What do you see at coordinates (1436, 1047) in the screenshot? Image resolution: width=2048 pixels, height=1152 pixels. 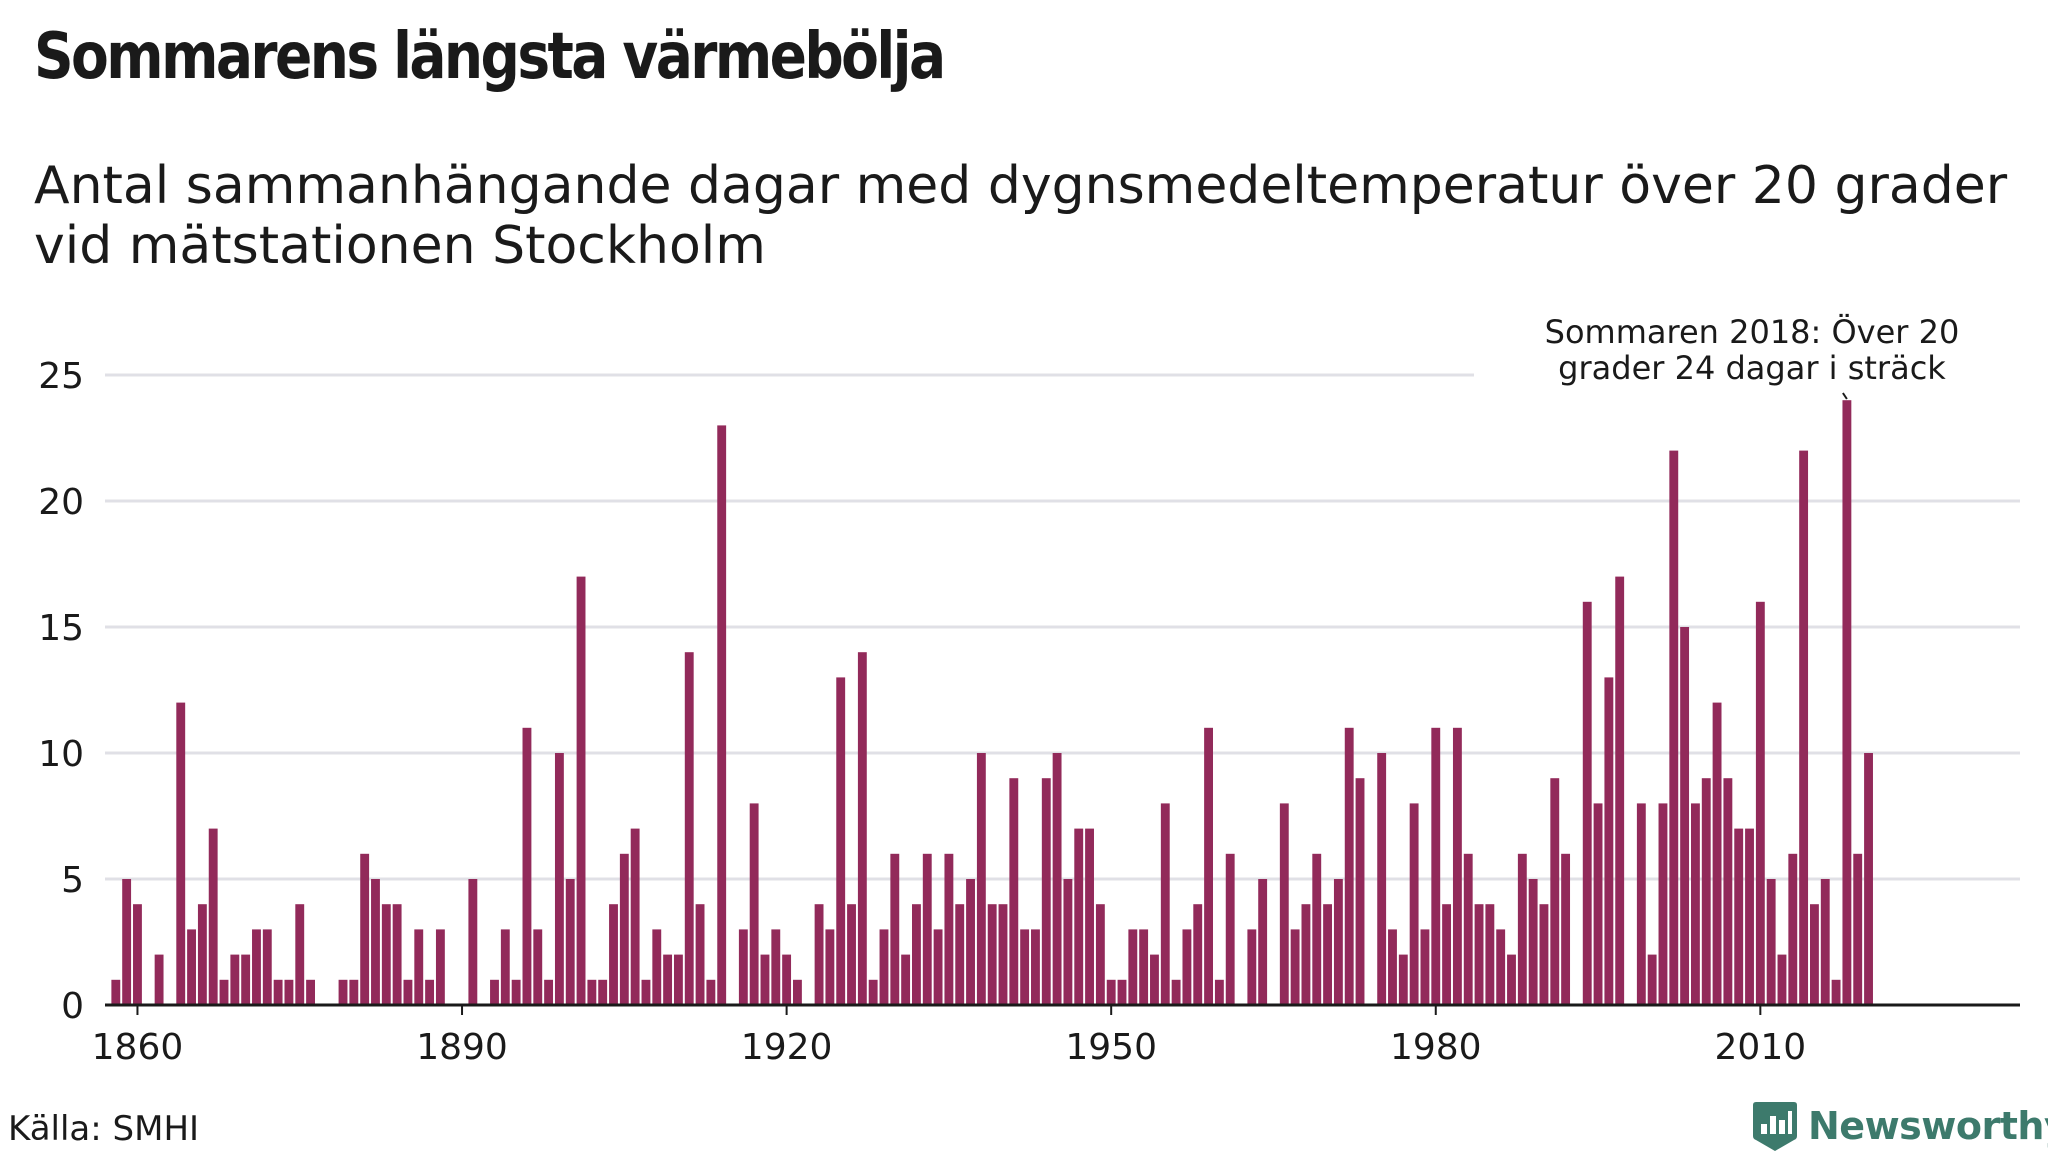 I see `x-tick-label: 1980` at bounding box center [1436, 1047].